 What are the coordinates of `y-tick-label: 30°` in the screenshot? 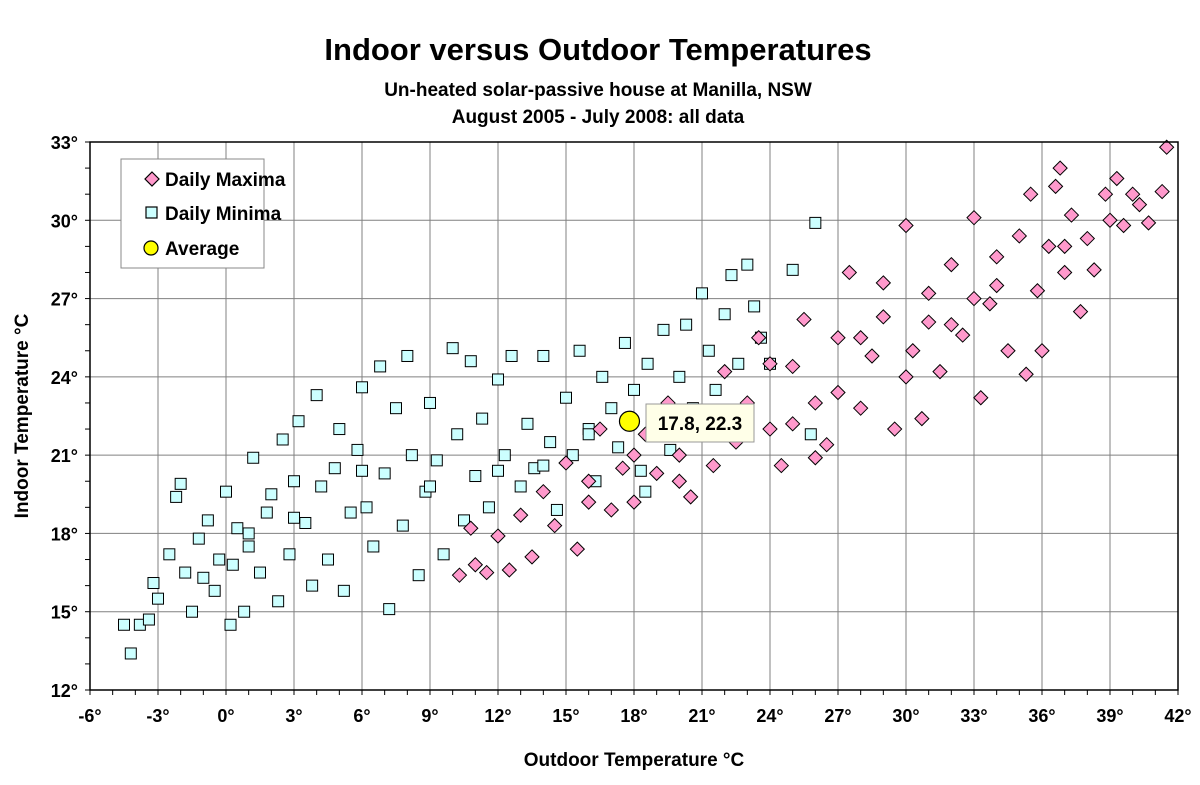 It's located at (64, 221).